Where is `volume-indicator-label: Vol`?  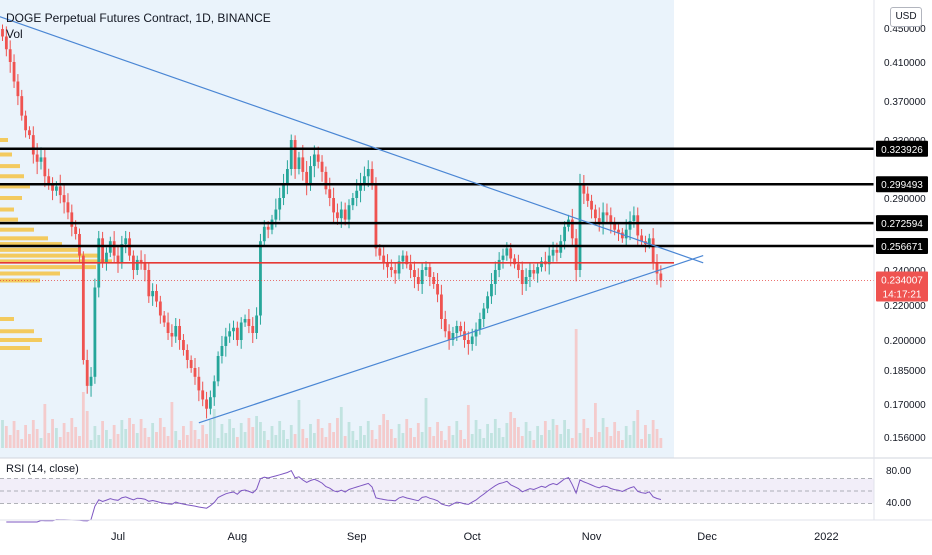 volume-indicator-label: Vol is located at coordinates (14, 34).